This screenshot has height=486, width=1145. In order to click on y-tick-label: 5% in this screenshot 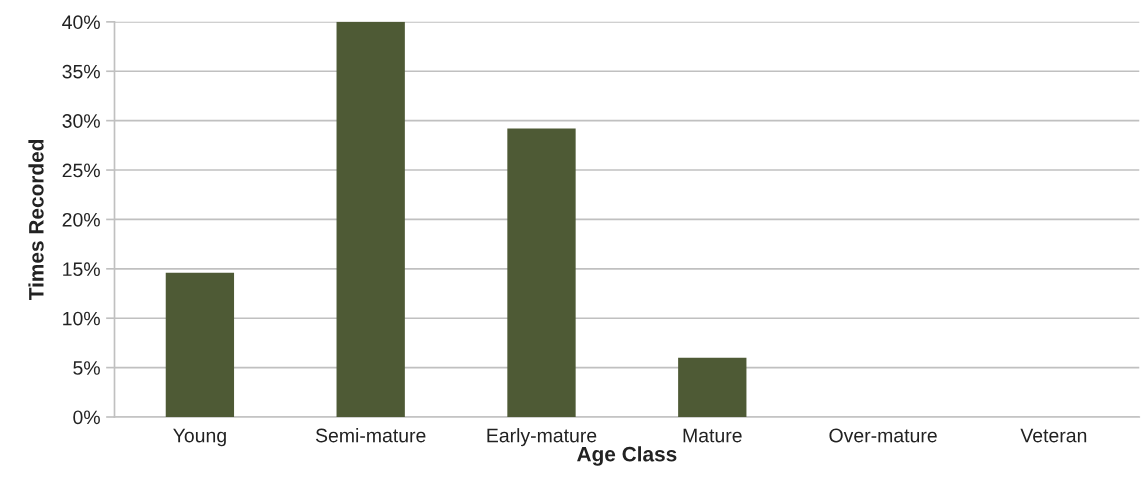, I will do `click(86, 368)`.